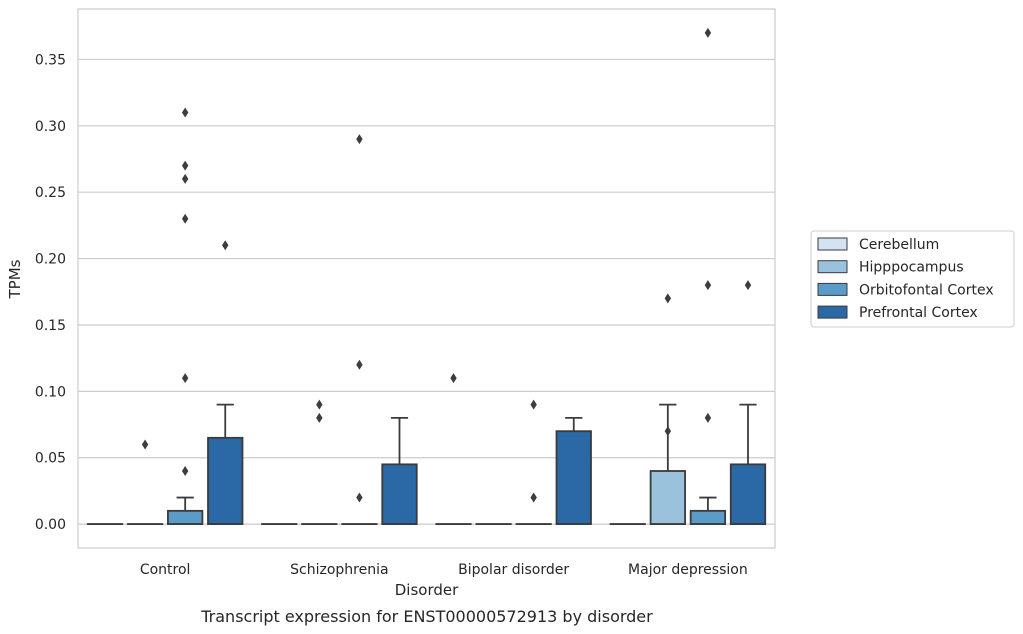  What do you see at coordinates (50, 292) in the screenshot?
I see `y-tick-labels: 0.00 0.05 0.10 0.15 0.20 0.25 0.30 0.35` at bounding box center [50, 292].